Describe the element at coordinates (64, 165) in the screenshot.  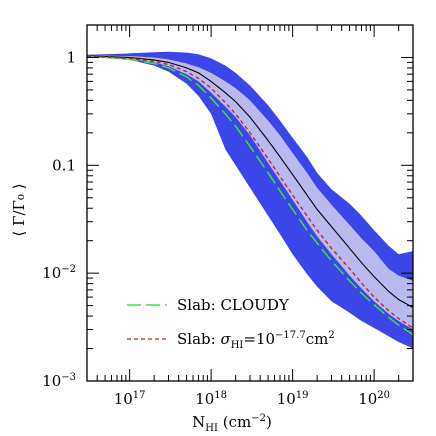
I see `y-tick-label: 0.1` at that location.